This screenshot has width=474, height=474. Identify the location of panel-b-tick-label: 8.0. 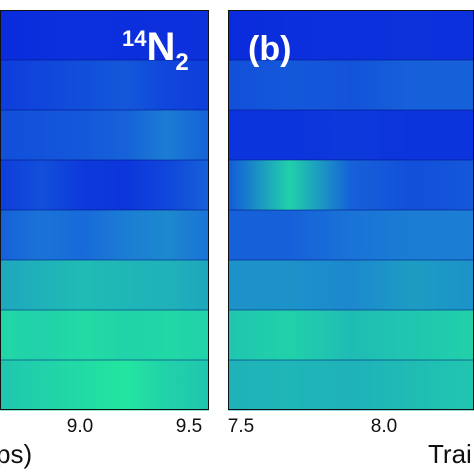
(384, 426).